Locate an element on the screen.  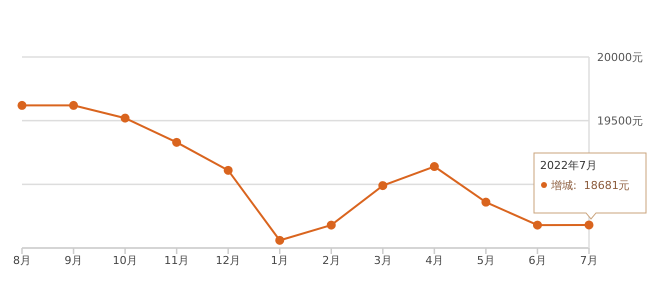
x-tick-label: 4月 is located at coordinates (434, 260).